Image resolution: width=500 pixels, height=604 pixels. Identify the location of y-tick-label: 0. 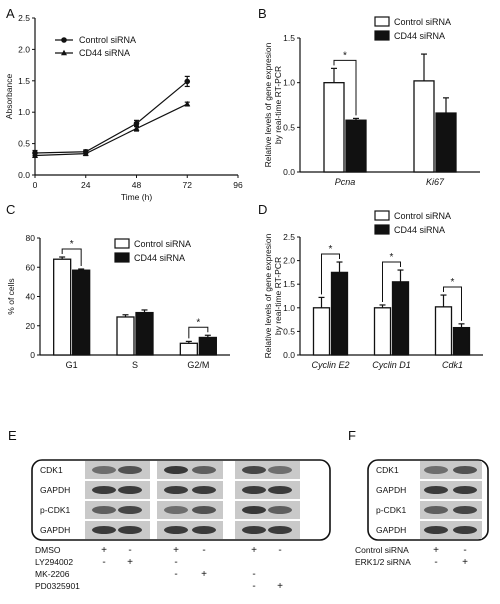
(32, 355).